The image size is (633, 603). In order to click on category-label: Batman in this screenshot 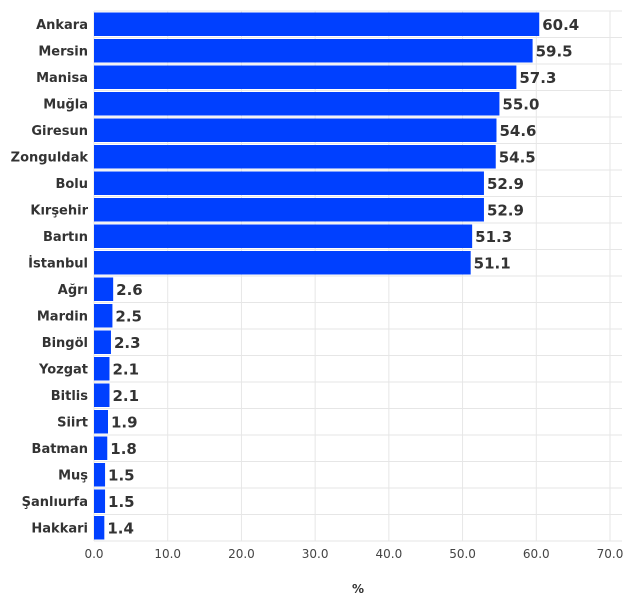, I will do `click(60, 449)`.